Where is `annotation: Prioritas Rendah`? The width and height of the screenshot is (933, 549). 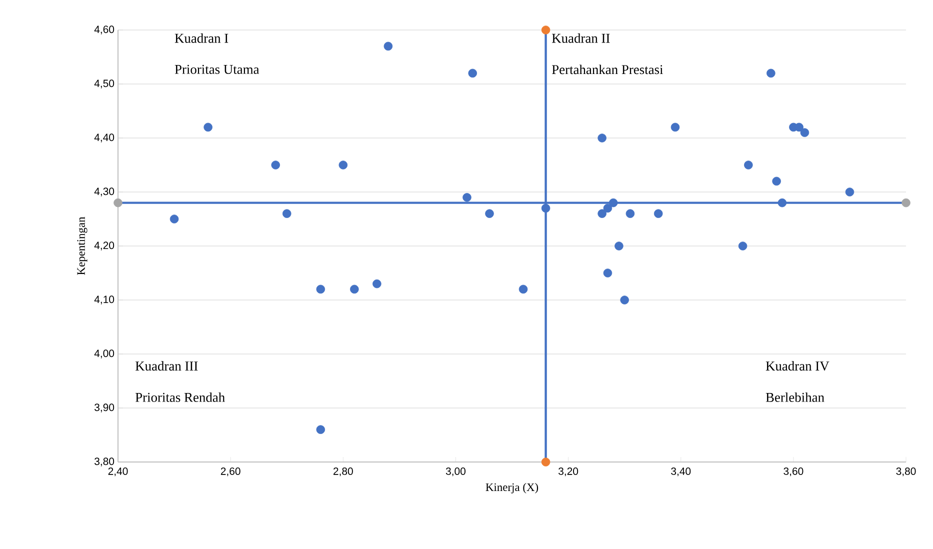 annotation: Prioritas Rendah is located at coordinates (180, 397).